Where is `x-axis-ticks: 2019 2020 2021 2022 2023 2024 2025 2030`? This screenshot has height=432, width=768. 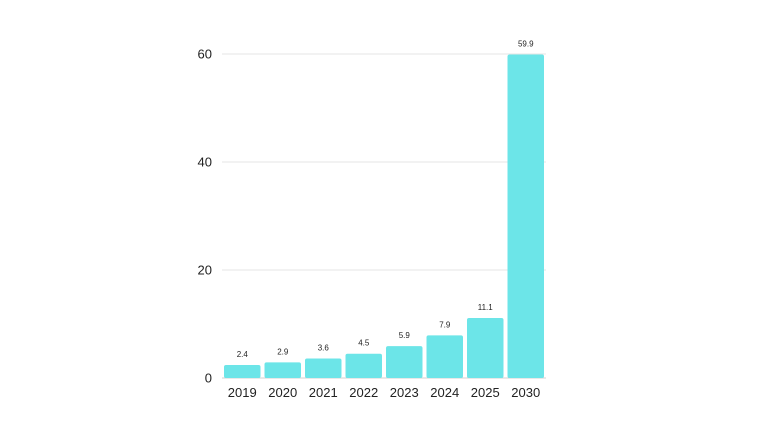
x-axis-ticks: 2019 2020 2021 2022 2023 2024 2025 2030 is located at coordinates (384, 392).